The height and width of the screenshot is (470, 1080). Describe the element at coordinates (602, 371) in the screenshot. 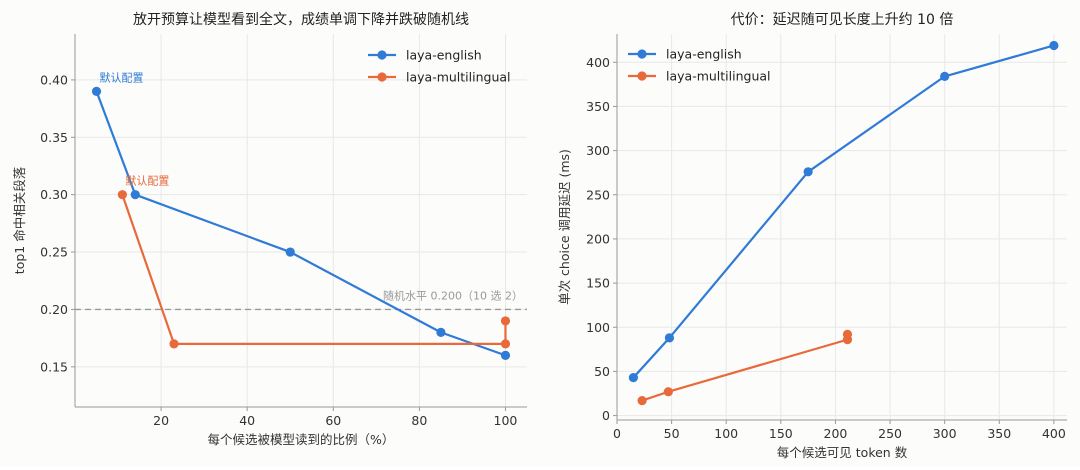

I see `y-tick-label: 50` at that location.